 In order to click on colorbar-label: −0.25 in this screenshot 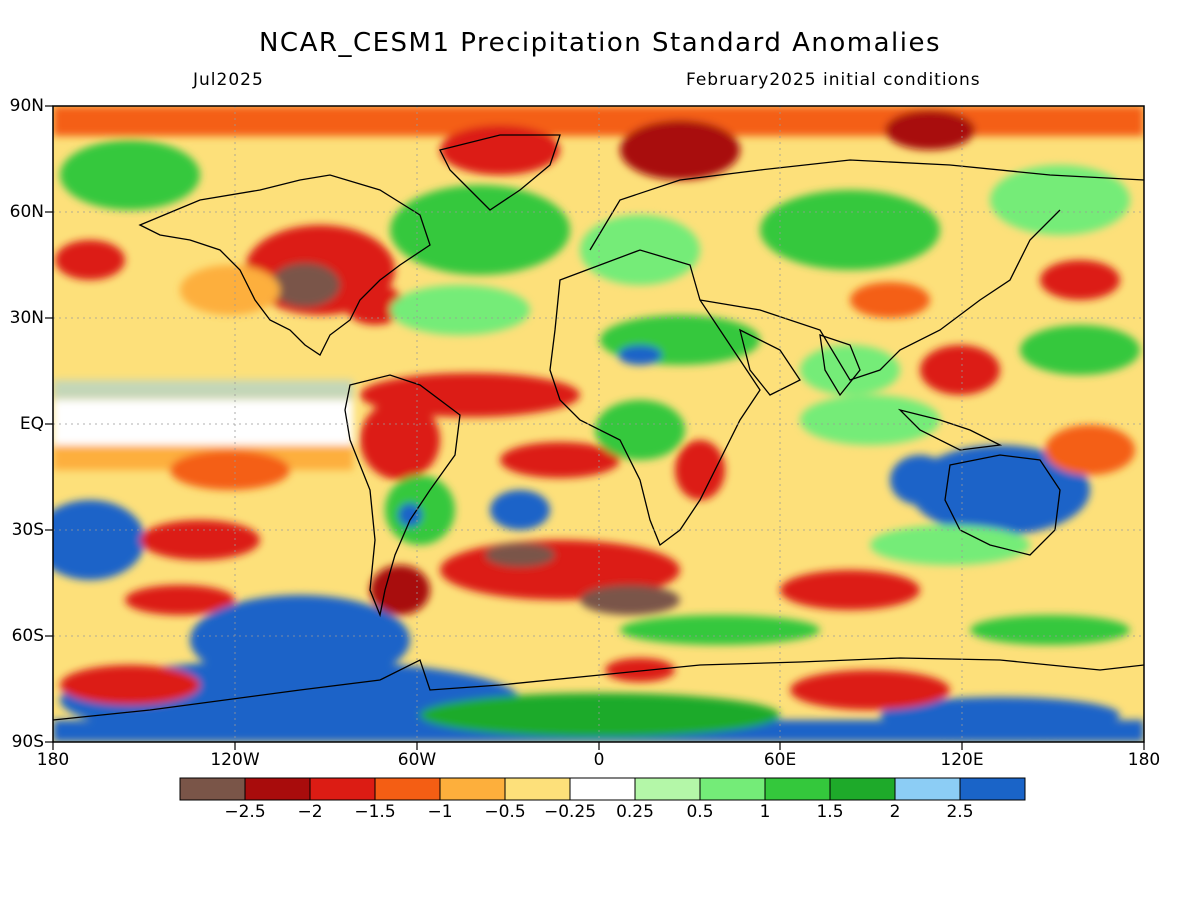, I will do `click(570, 812)`.